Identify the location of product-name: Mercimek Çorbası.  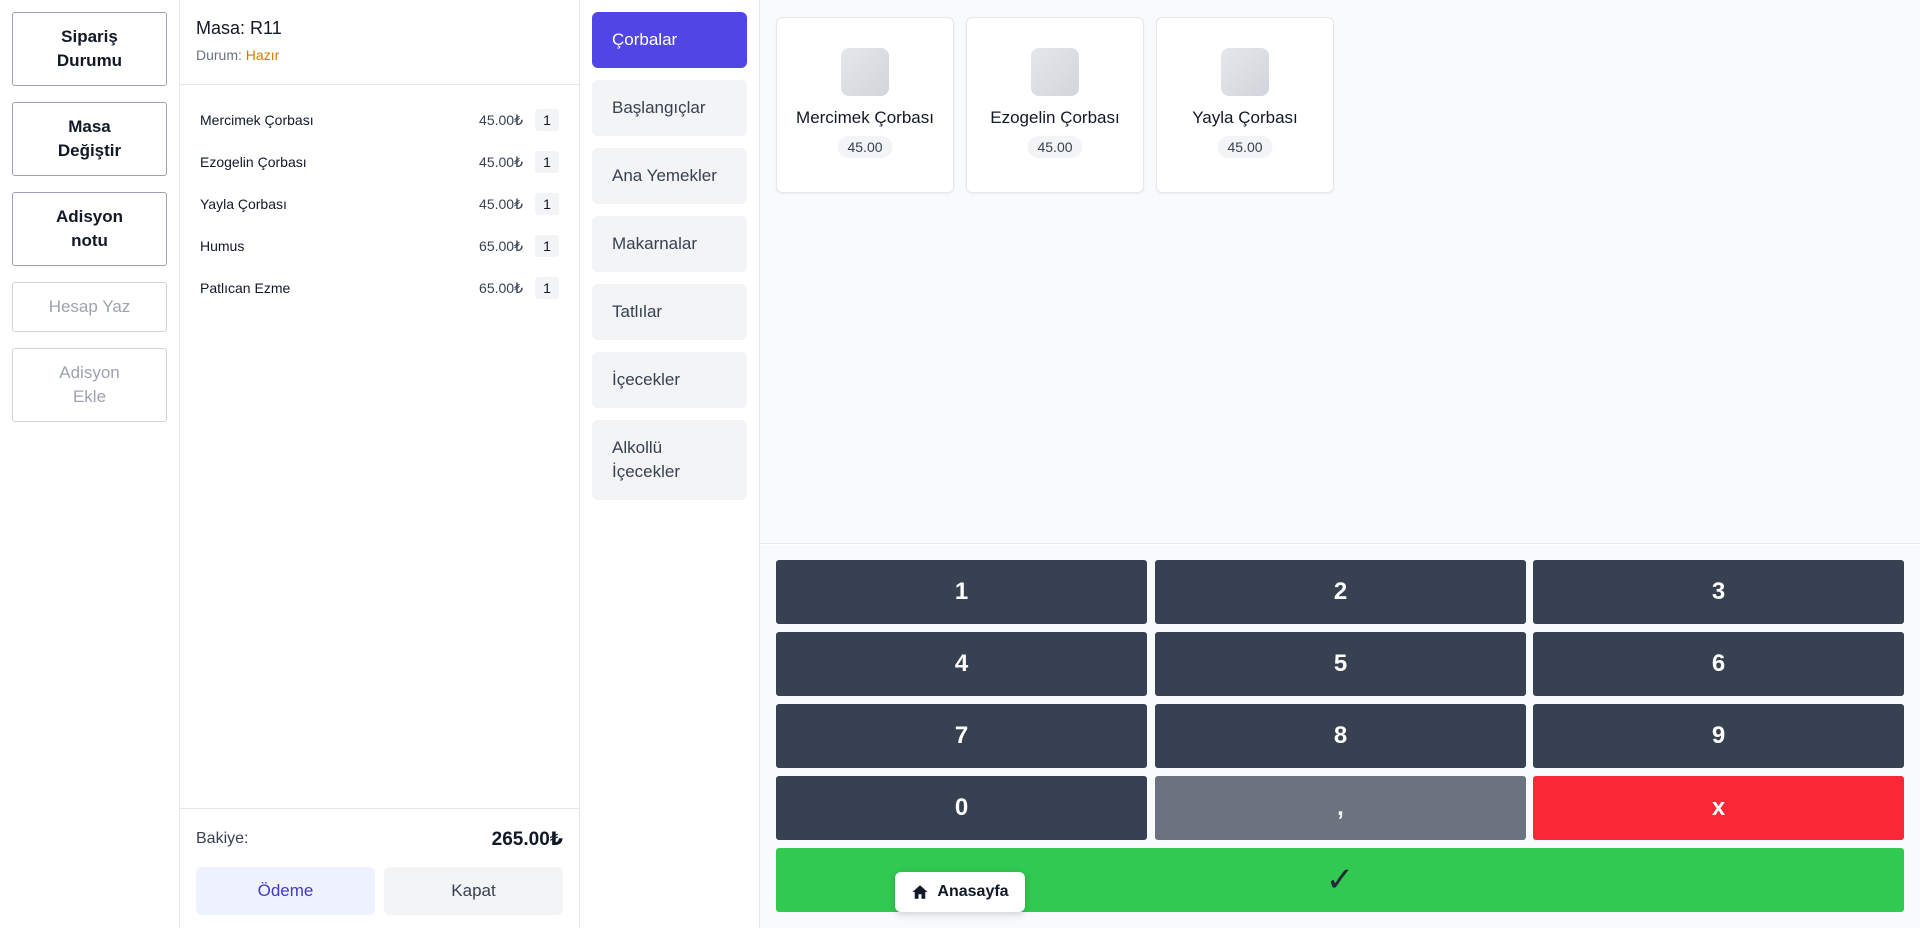
(865, 117).